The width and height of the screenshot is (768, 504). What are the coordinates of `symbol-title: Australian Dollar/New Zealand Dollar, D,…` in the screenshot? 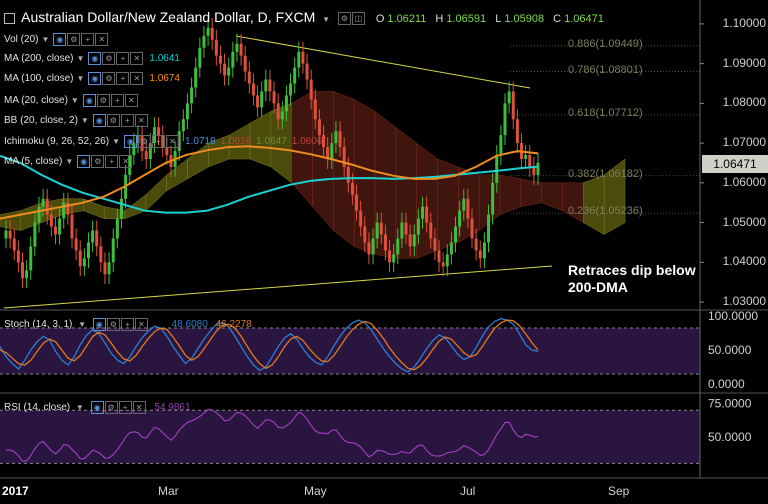 It's located at (168, 17).